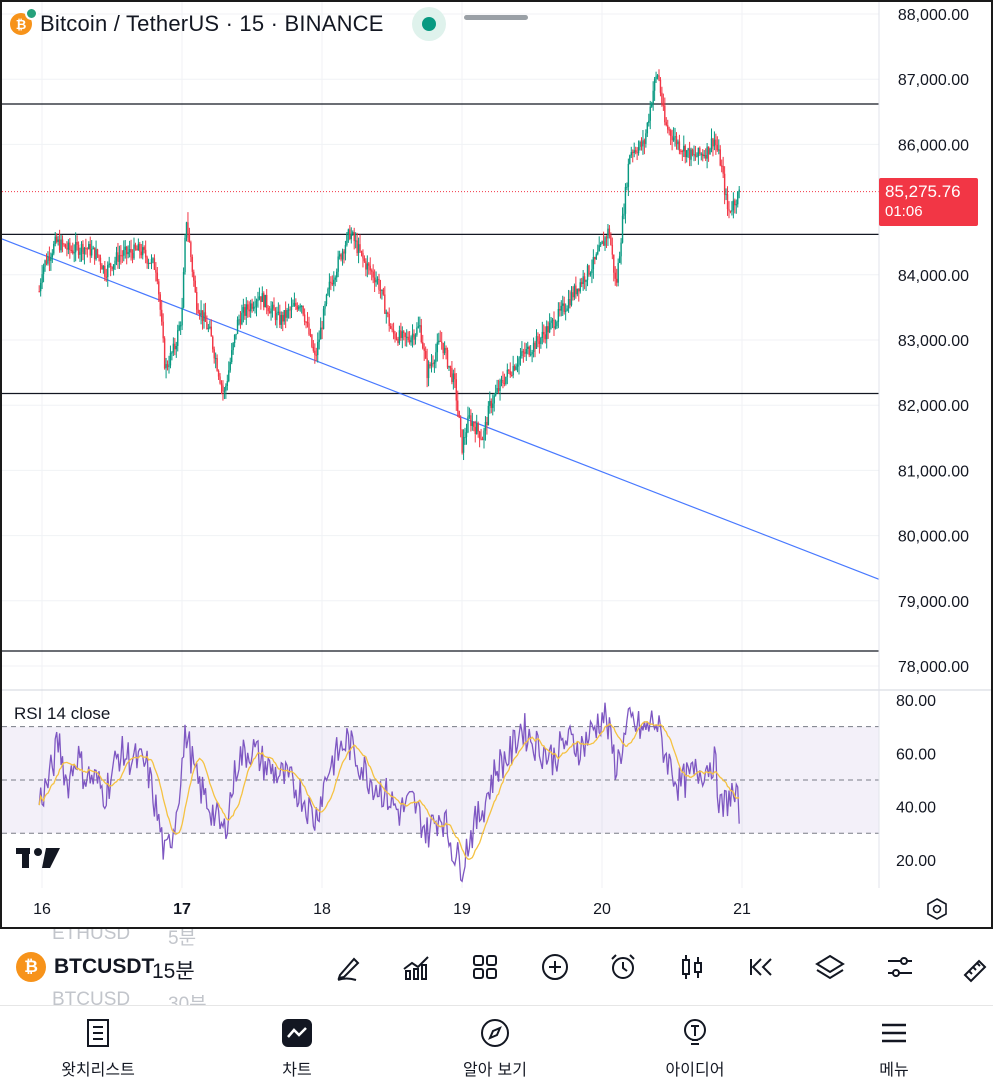 The height and width of the screenshot is (1080, 993). I want to click on drag-handle, so click(496, 17).